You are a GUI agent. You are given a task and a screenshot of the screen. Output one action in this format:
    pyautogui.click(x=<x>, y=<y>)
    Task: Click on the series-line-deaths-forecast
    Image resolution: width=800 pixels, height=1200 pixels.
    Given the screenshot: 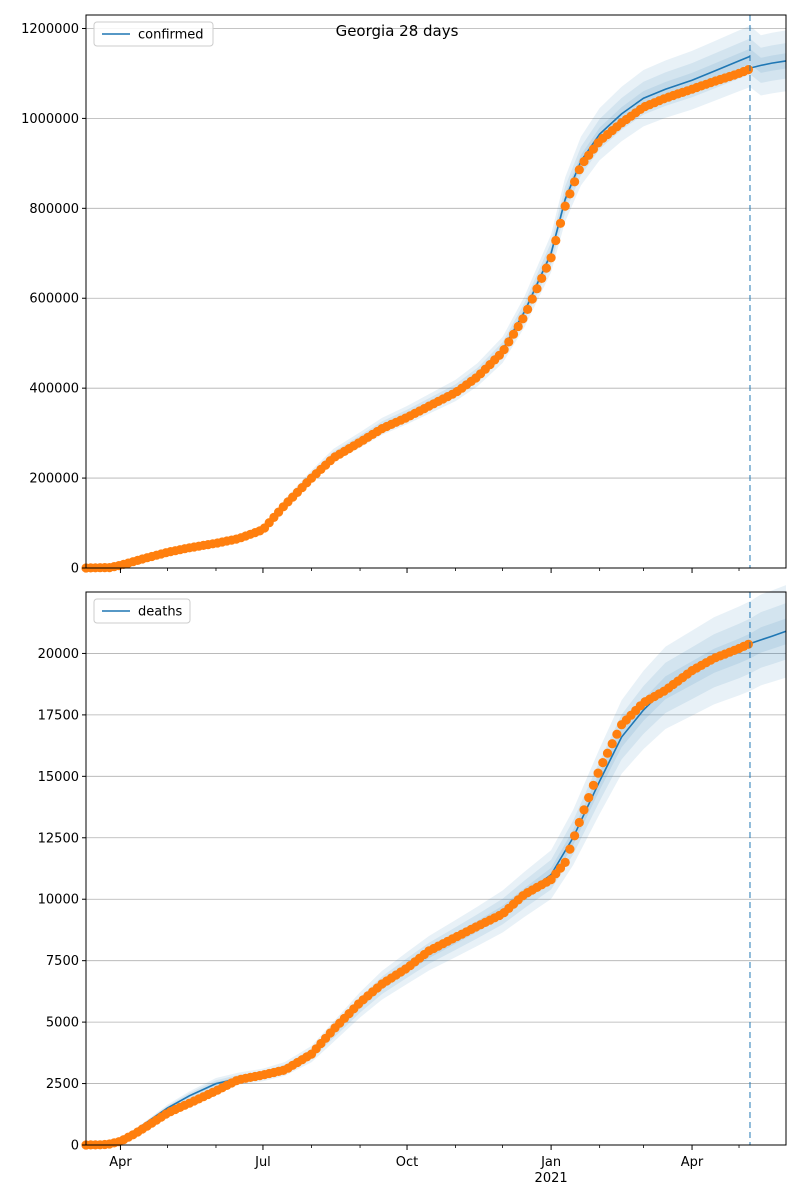 What is the action you would take?
    pyautogui.click(x=768, y=637)
    